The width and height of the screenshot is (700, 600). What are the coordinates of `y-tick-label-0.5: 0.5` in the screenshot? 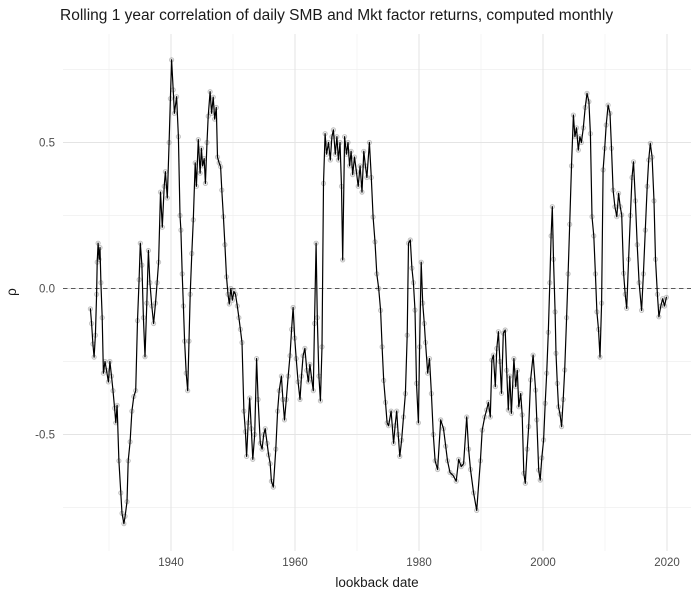 It's located at (47, 144).